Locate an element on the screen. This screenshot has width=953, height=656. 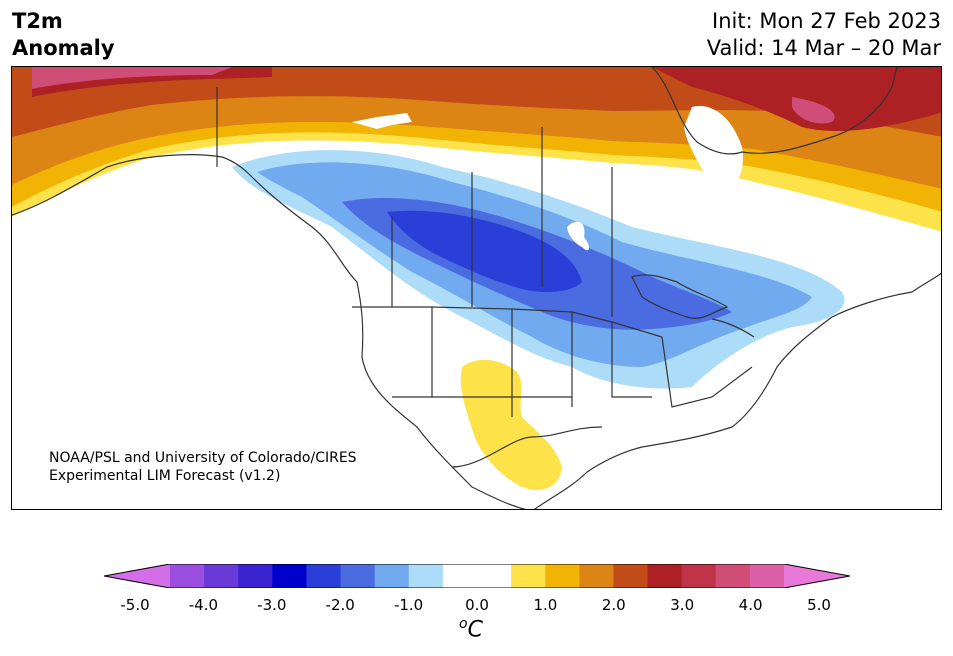
colorbar-unit: oC is located at coordinates (471, 629).